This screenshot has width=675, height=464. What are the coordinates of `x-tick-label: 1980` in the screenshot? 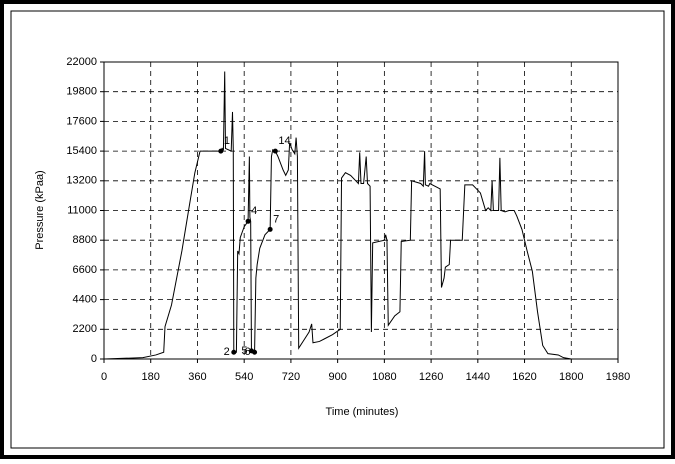 It's located at (618, 377).